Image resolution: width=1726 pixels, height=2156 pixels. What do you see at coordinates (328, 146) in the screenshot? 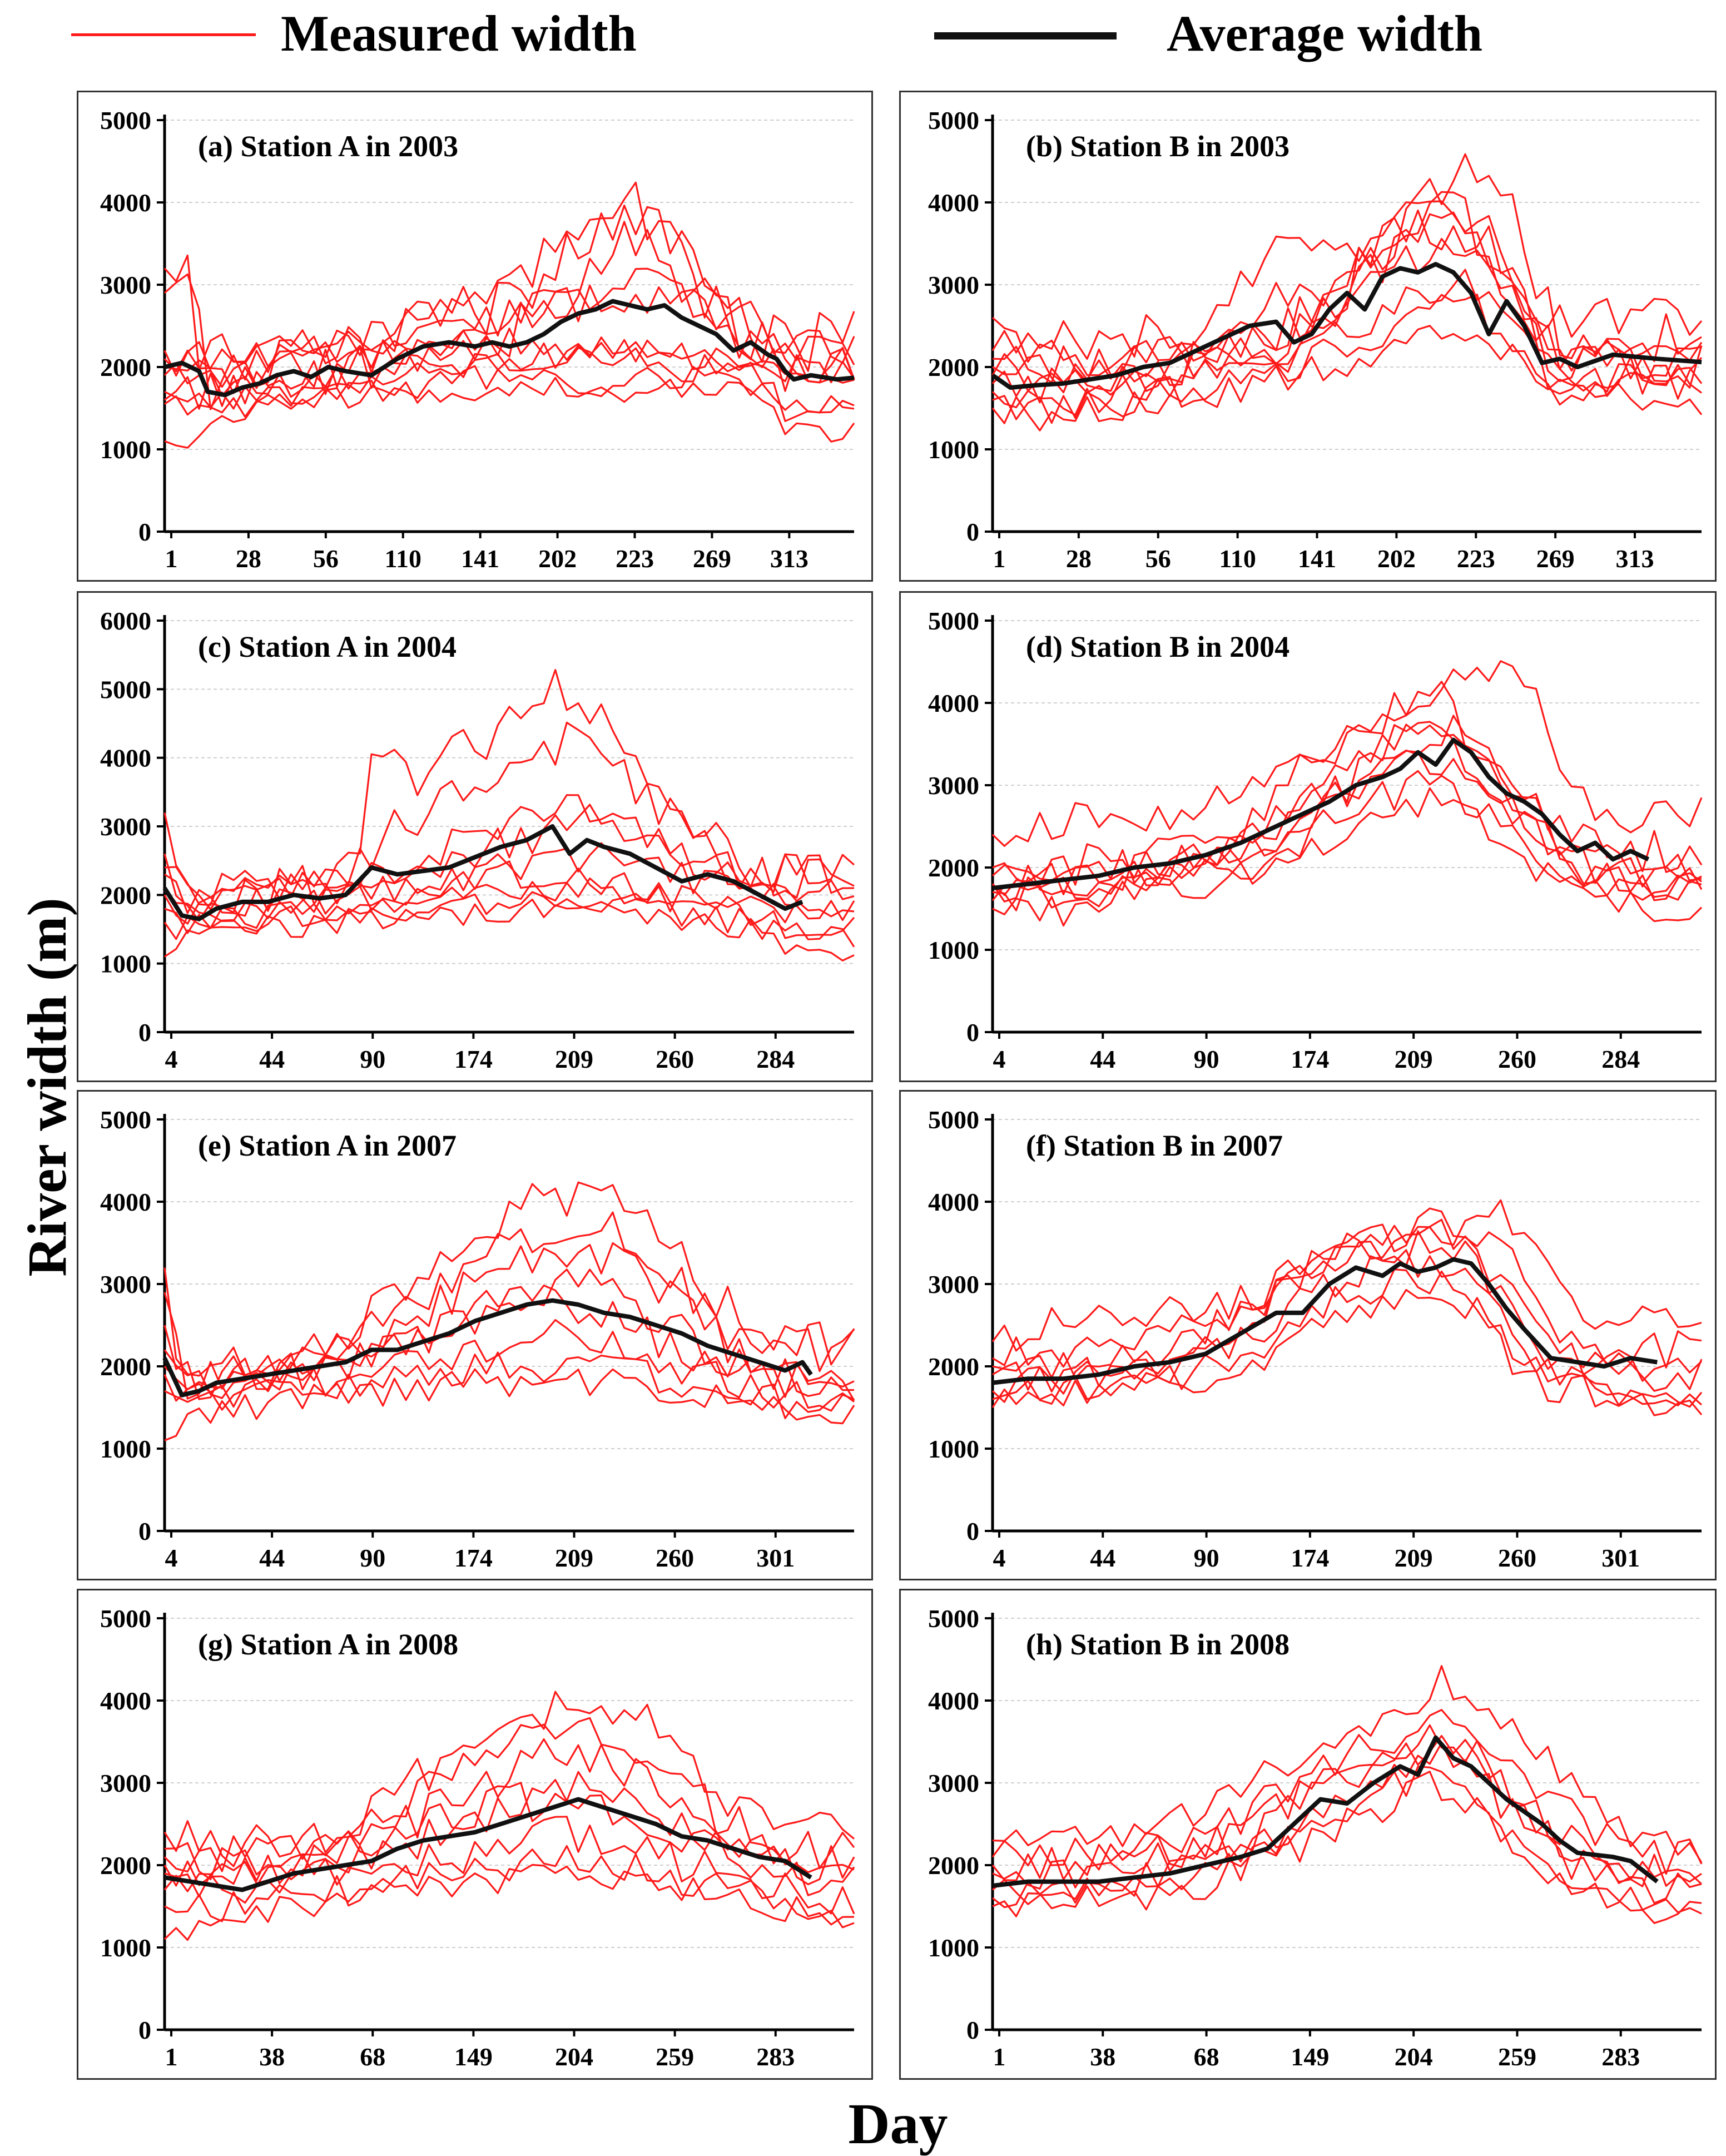
I see `panel-title: (a) Station A in 2003` at bounding box center [328, 146].